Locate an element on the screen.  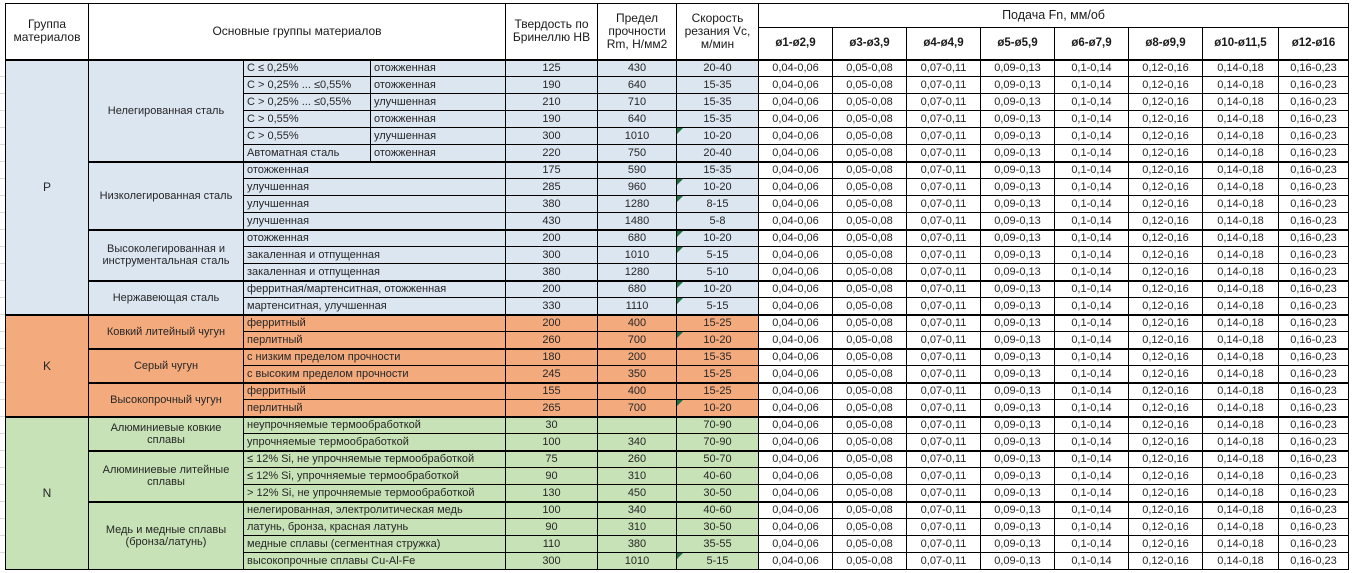
hb-cell: 110 is located at coordinates (551, 544).